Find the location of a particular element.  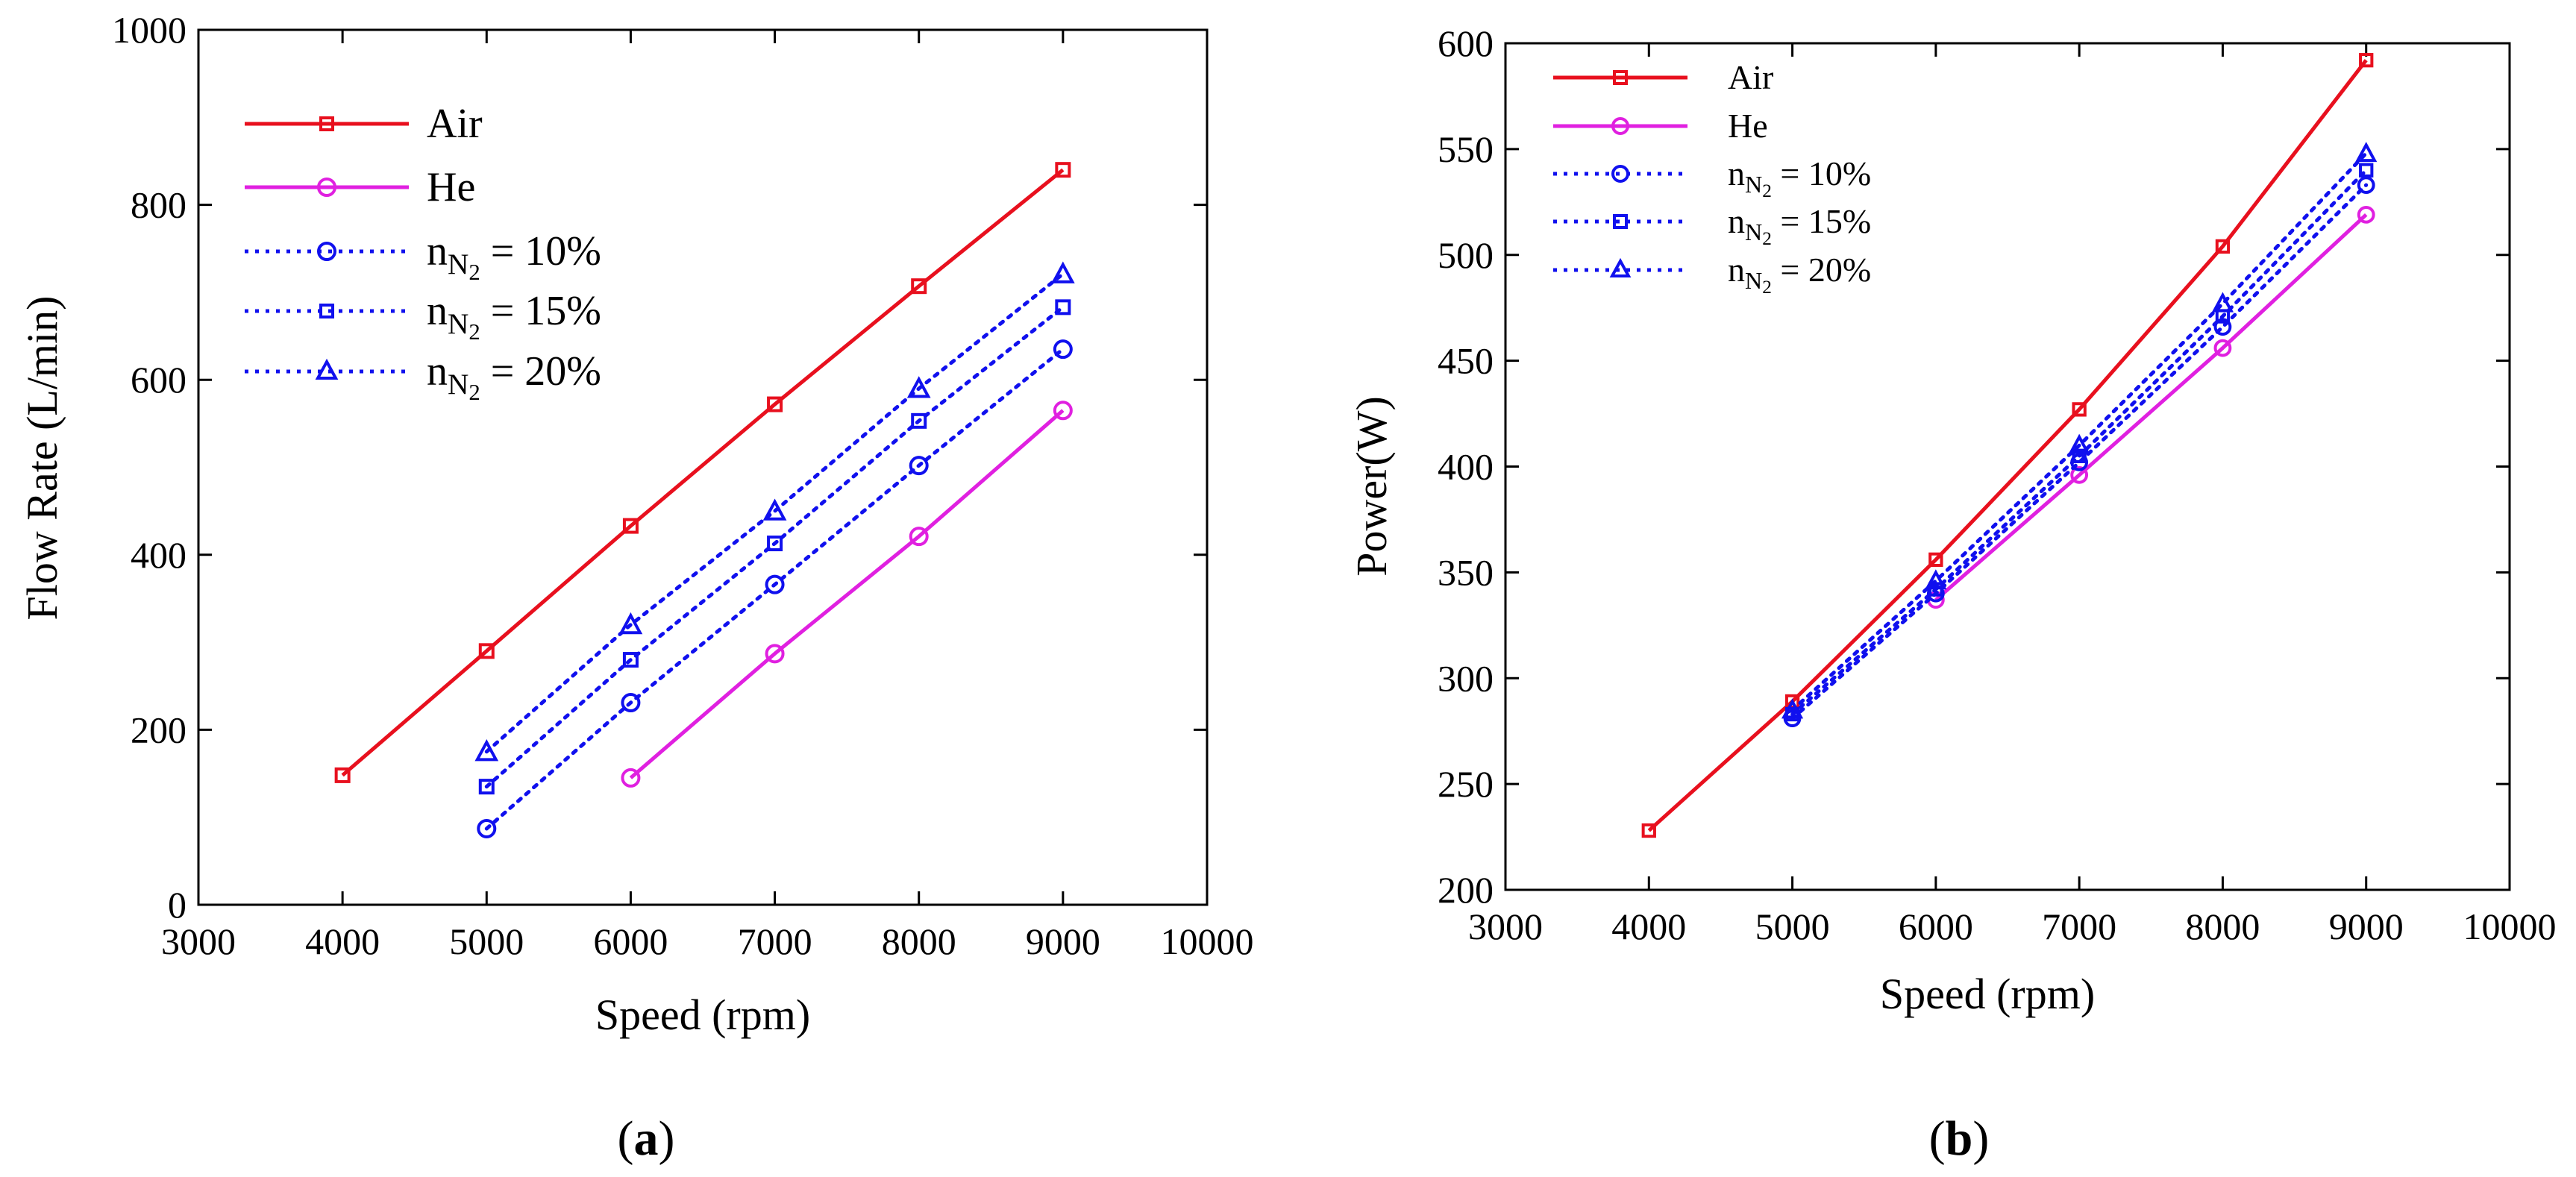

panel-label: (b) is located at coordinates (1959, 1138).